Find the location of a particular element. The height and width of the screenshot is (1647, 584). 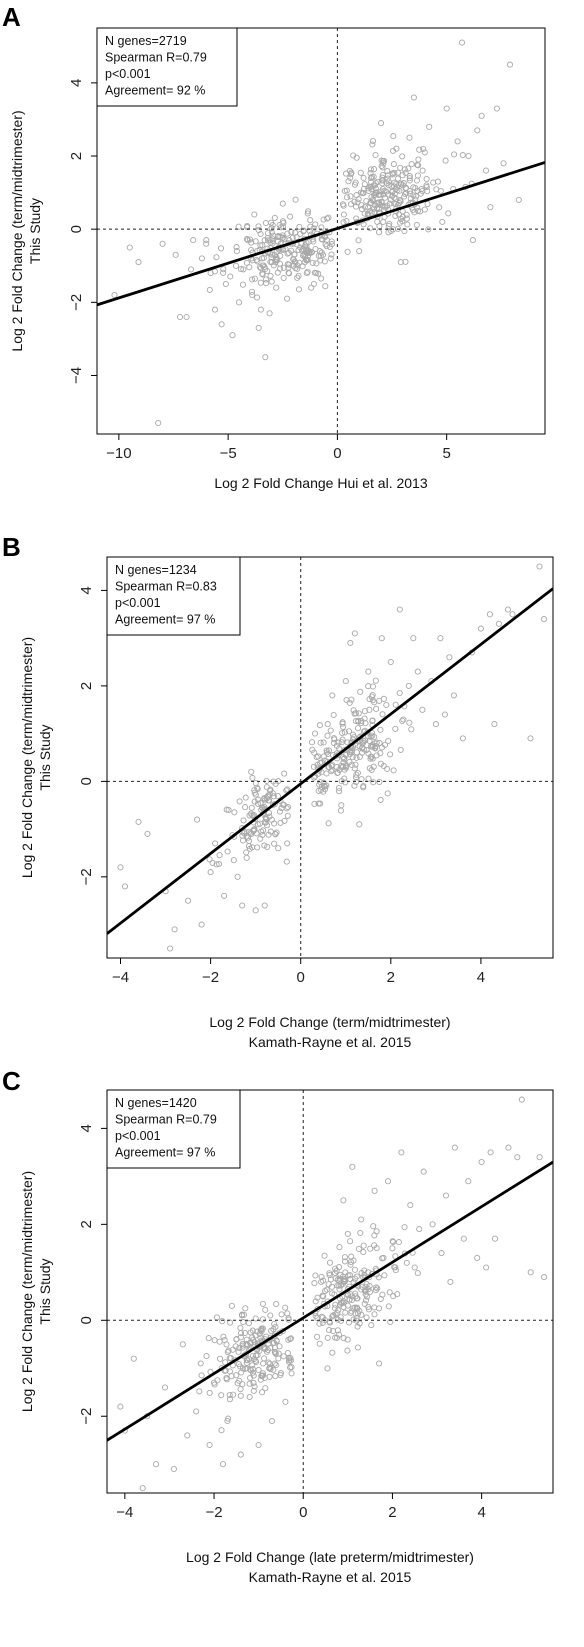

x-tick-label: −4 is located at coordinates (120, 977).